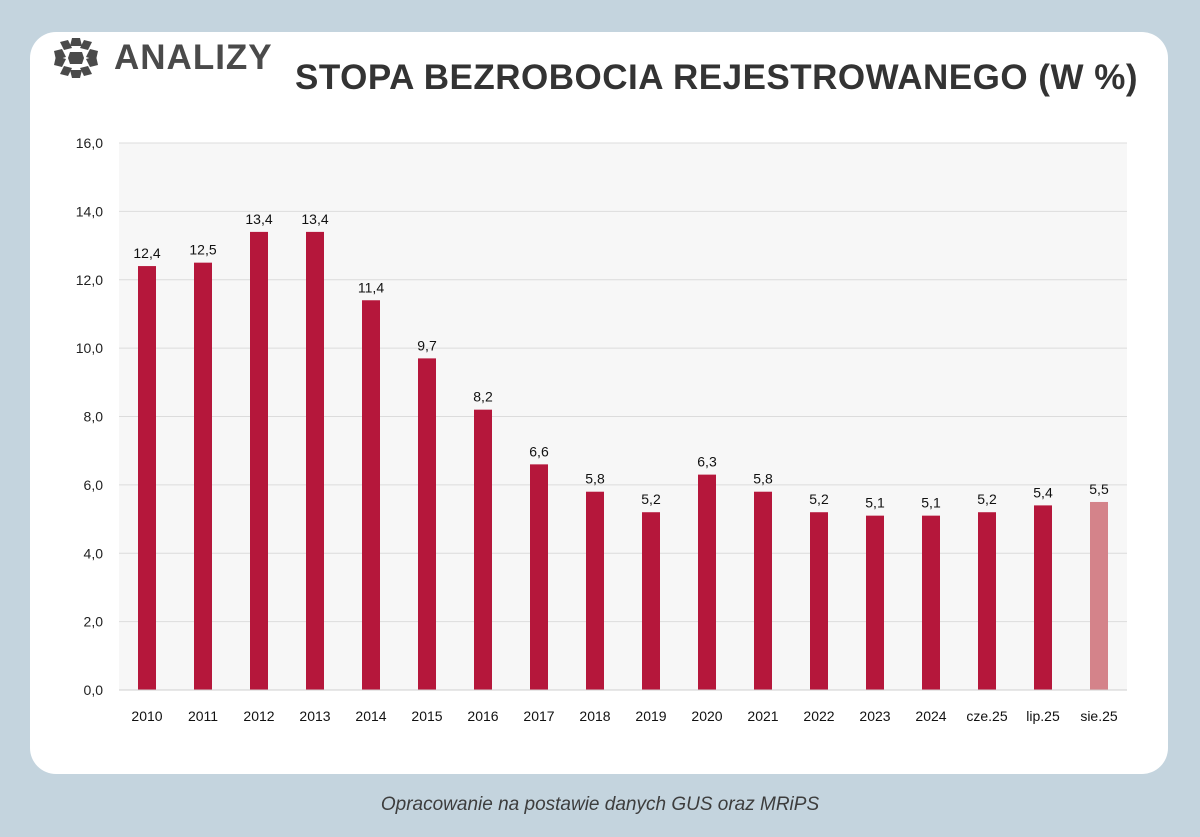 This screenshot has width=1200, height=837. Describe the element at coordinates (706, 716) in the screenshot. I see `x-tick-label: 2020` at that location.